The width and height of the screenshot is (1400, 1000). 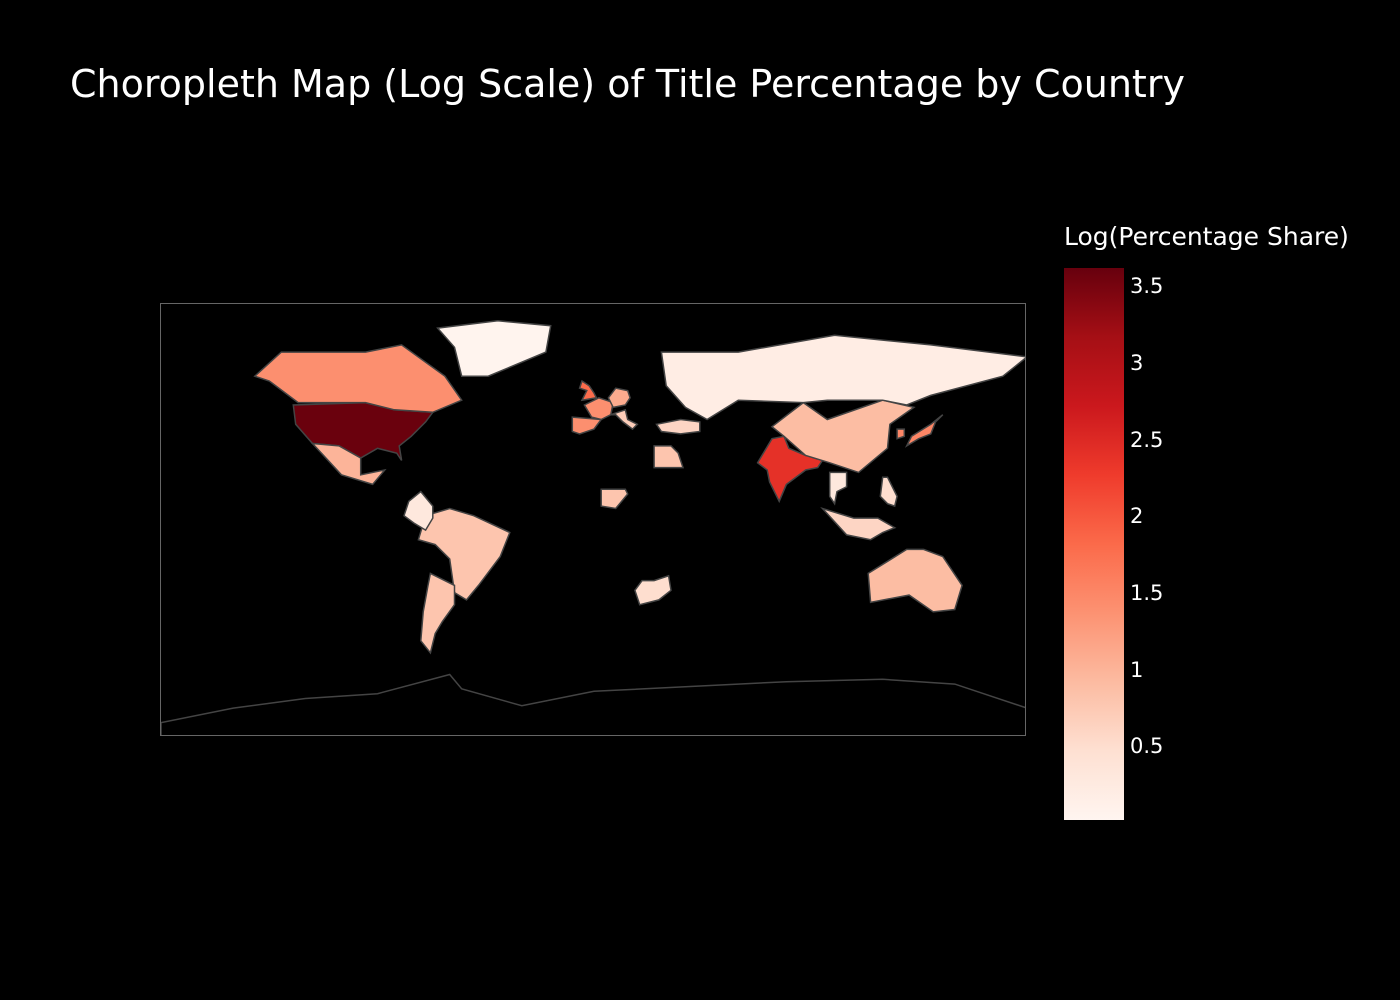 What do you see at coordinates (418, 511) in the screenshot?
I see `region-colombia` at bounding box center [418, 511].